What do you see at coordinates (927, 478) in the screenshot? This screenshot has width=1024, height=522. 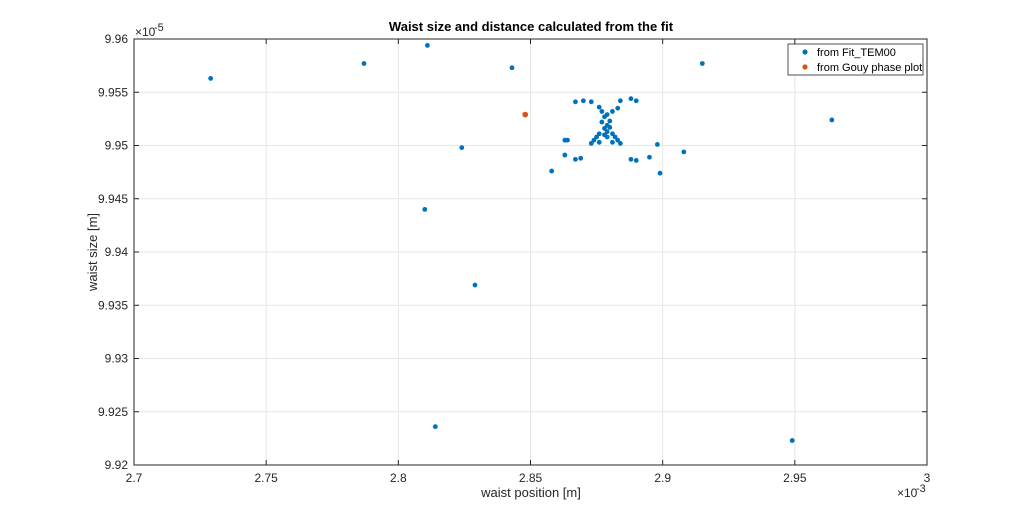 I see `x-tick-label: 3` at bounding box center [927, 478].